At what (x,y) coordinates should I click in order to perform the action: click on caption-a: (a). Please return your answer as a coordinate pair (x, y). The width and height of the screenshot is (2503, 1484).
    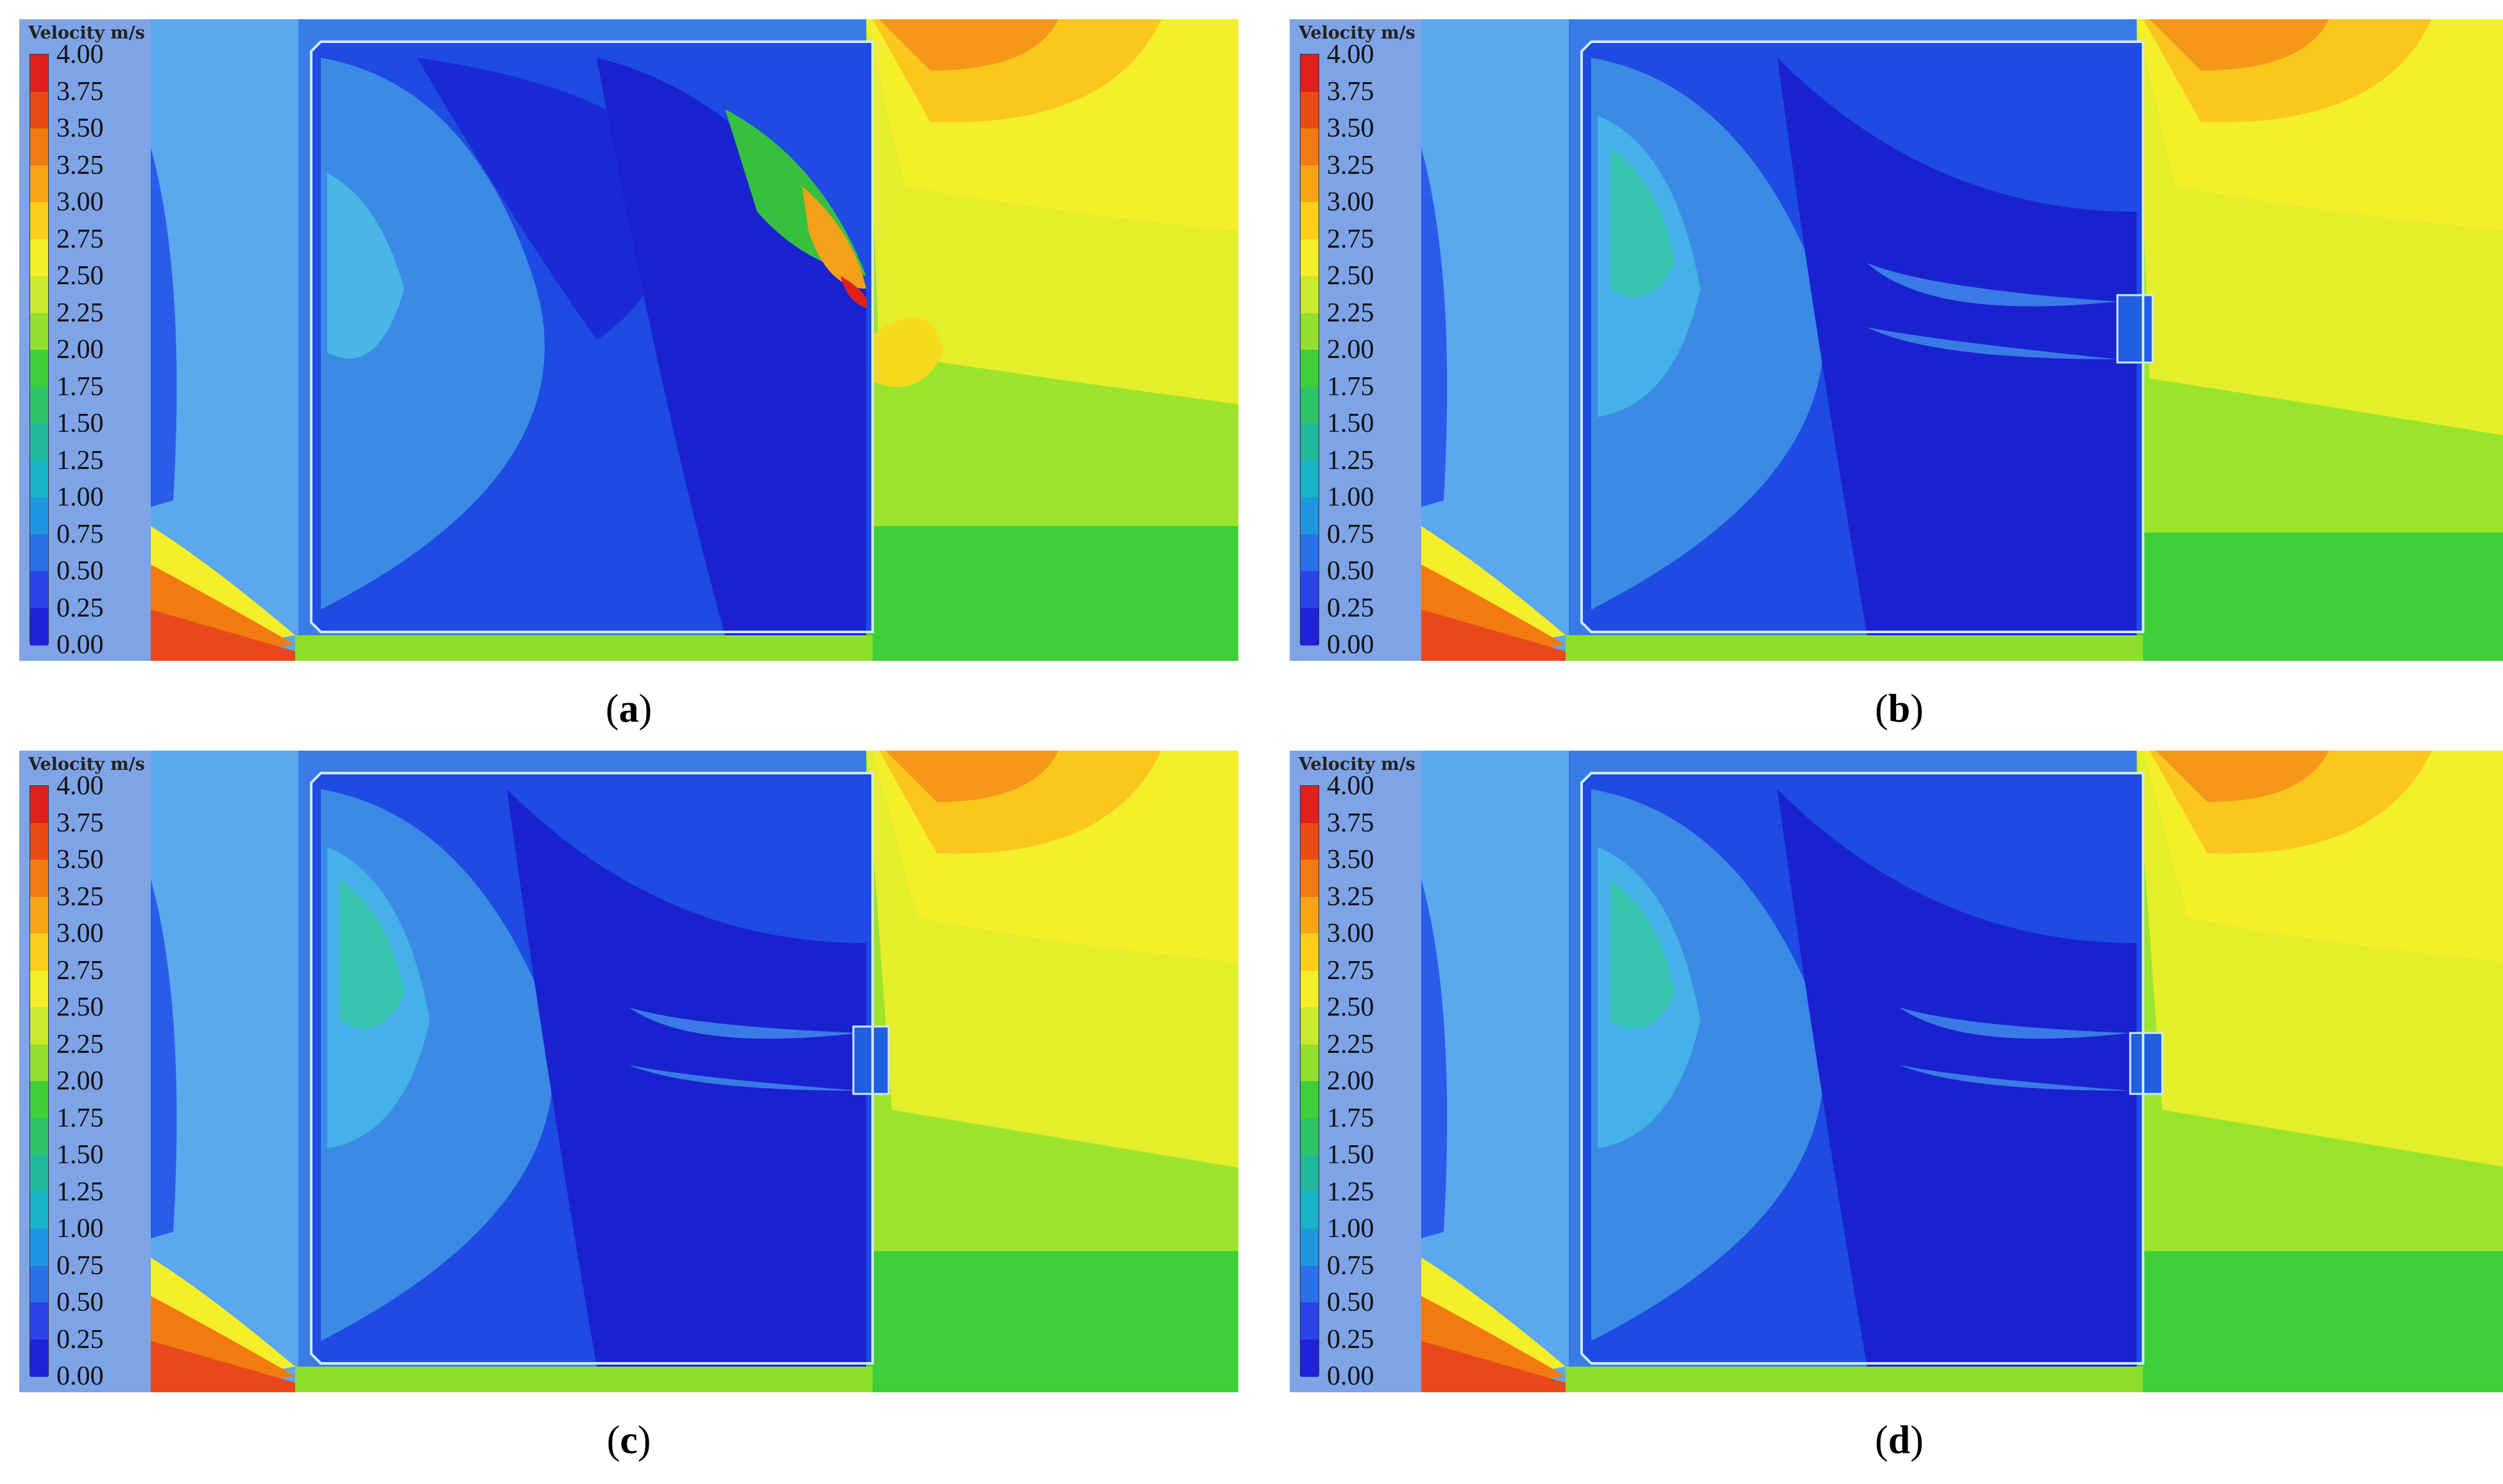
    Looking at the image, I should click on (629, 709).